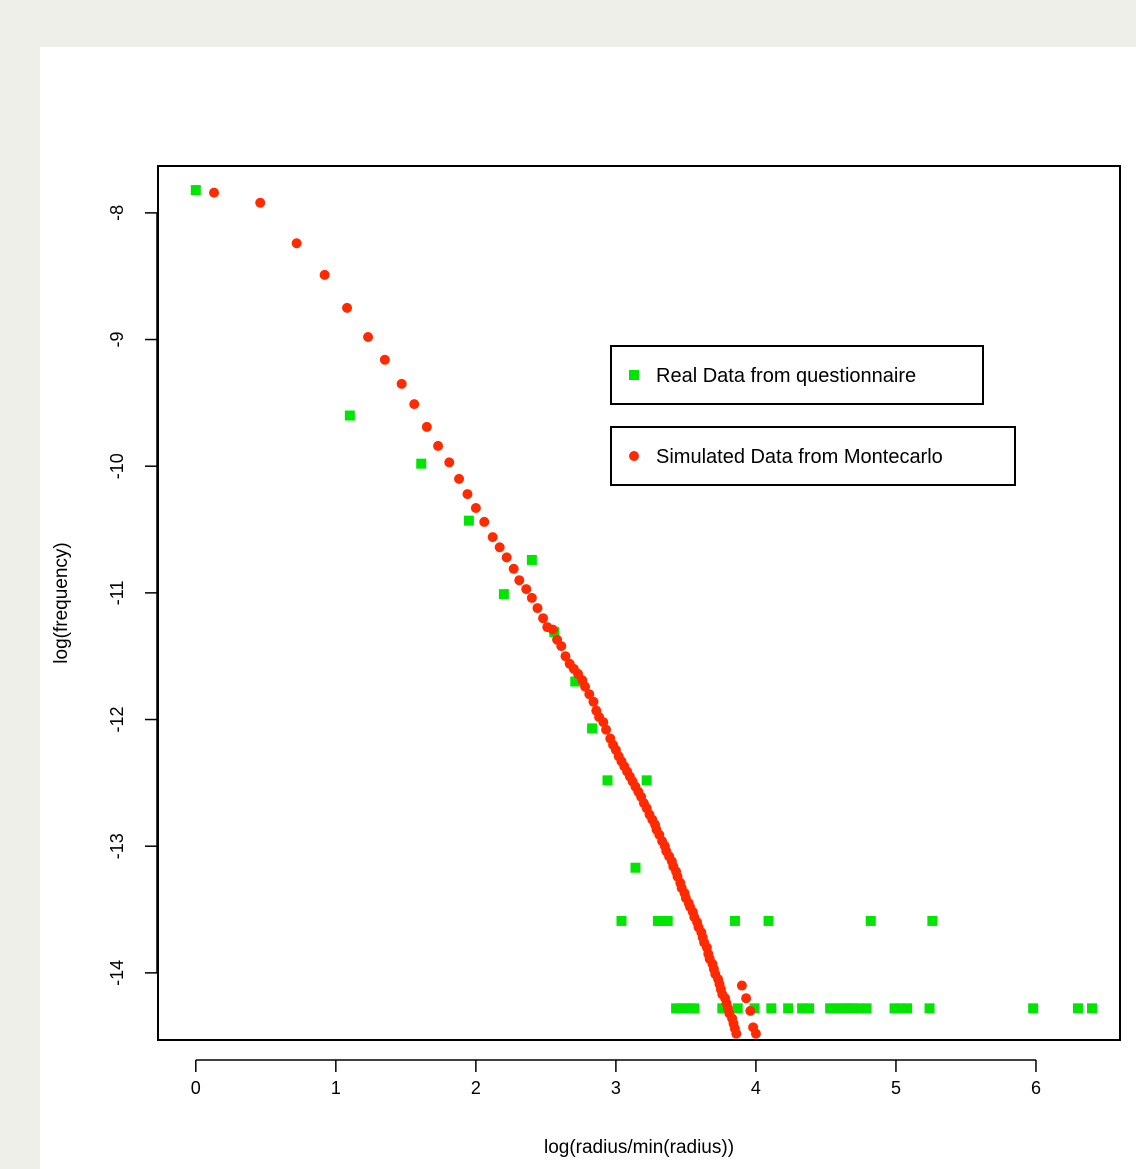 This screenshot has width=1136, height=1169. Describe the element at coordinates (476, 1088) in the screenshot. I see `x-tick-label: 2` at that location.